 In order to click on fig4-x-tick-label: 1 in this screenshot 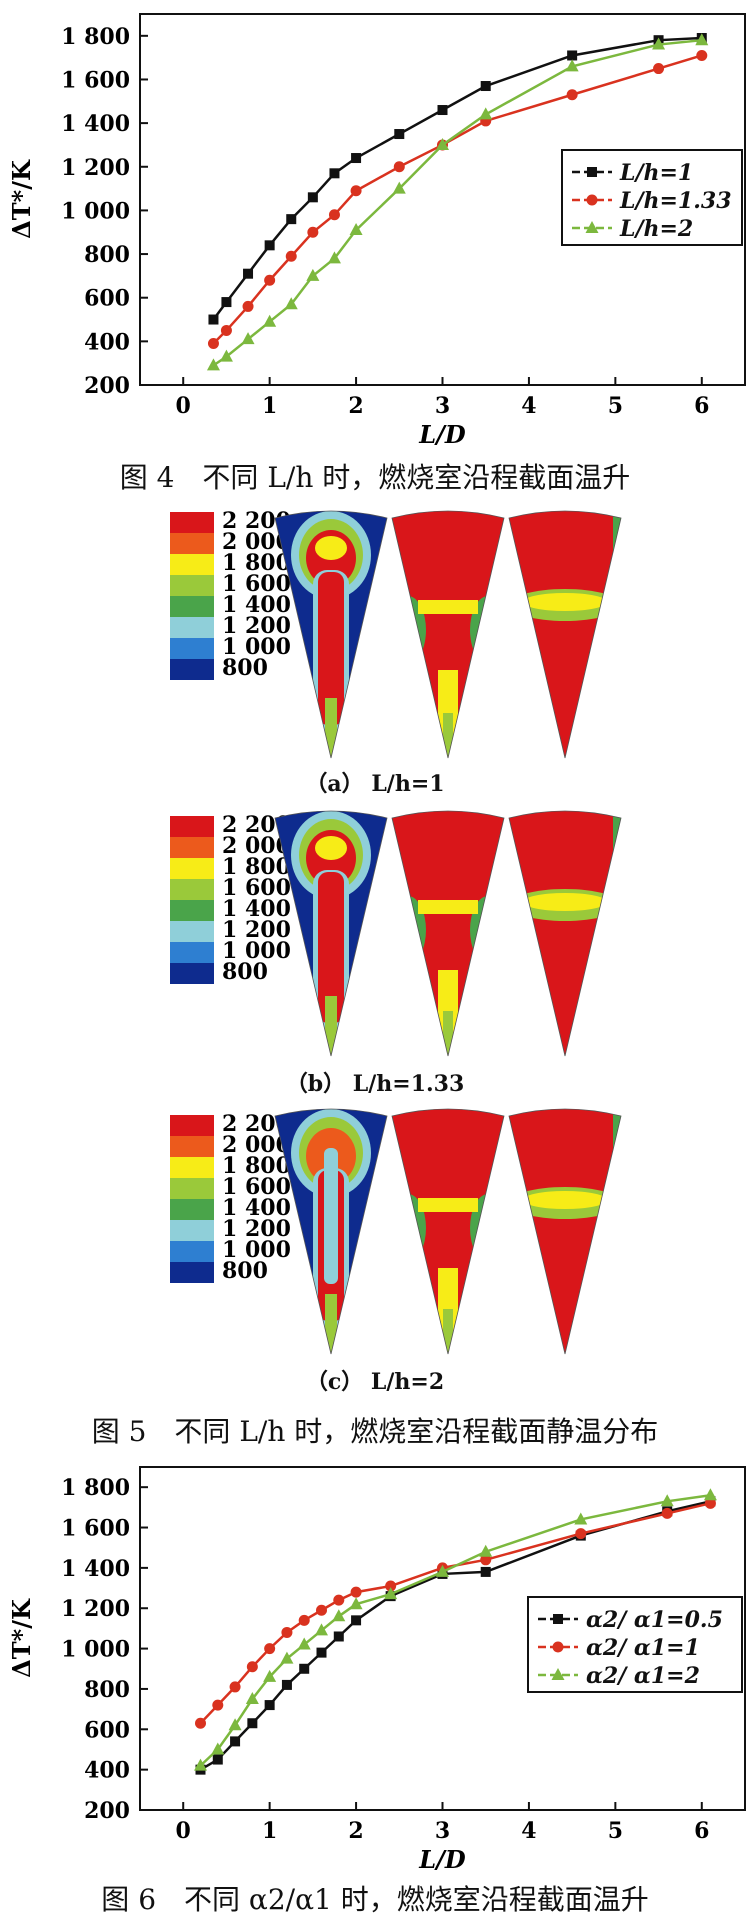, I will do `click(269, 406)`.